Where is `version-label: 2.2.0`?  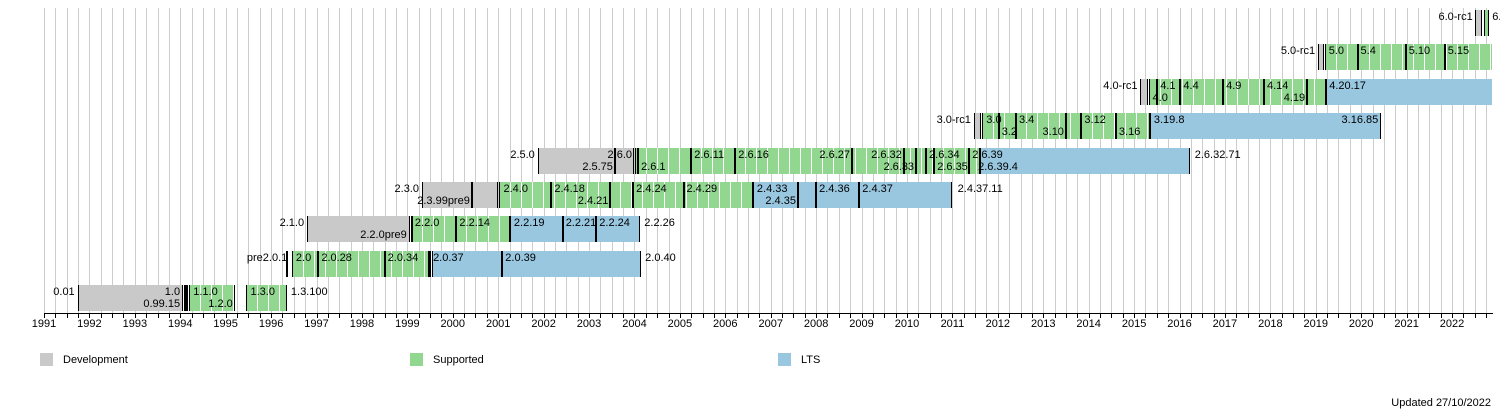 version-label: 2.2.0 is located at coordinates (427, 223).